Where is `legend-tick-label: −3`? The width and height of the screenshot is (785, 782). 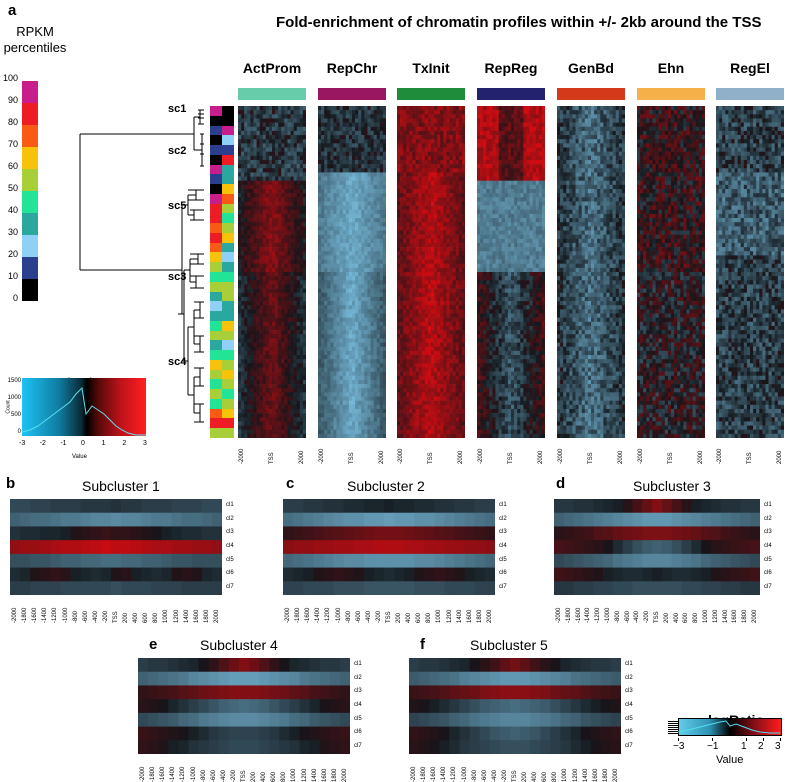 legend-tick-label: −3 is located at coordinates (678, 746).